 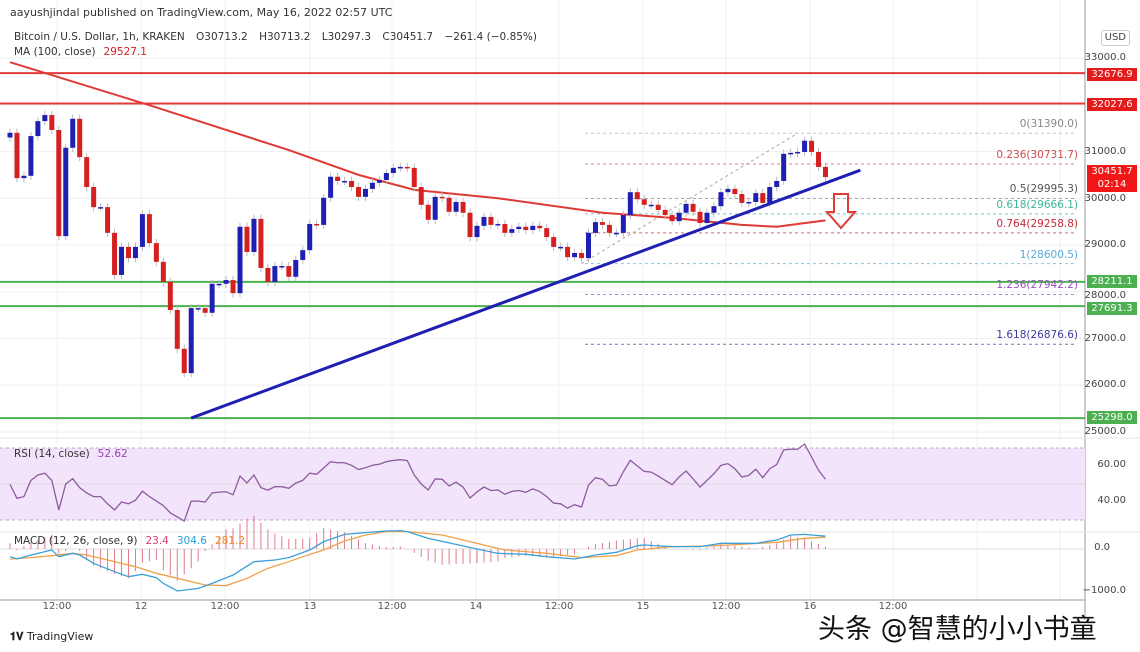 I want to click on support-label-2: 27691.3, so click(x=1112, y=308).